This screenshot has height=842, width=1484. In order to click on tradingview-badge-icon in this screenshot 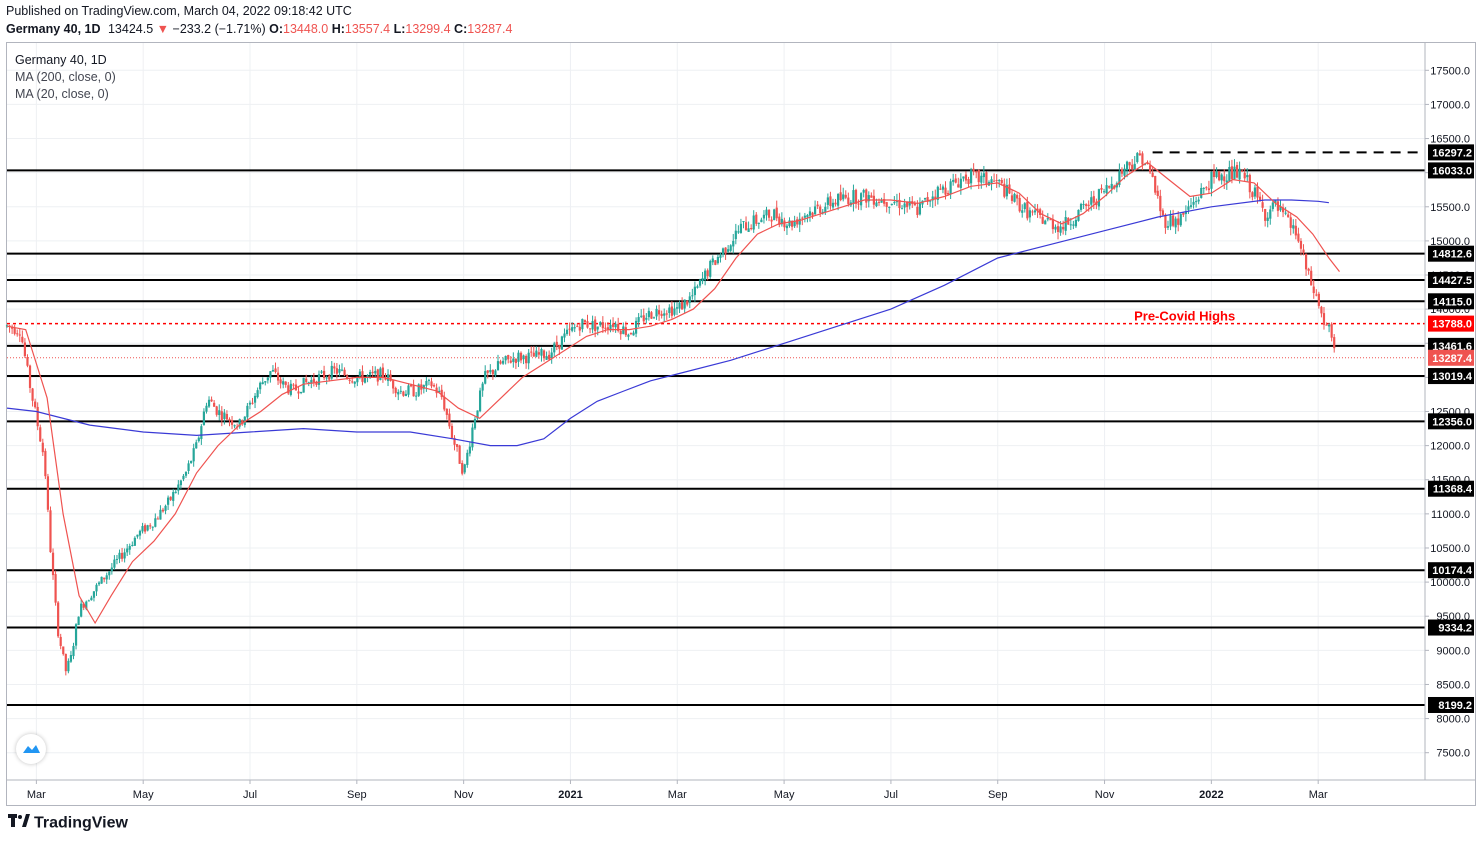, I will do `click(31, 749)`.